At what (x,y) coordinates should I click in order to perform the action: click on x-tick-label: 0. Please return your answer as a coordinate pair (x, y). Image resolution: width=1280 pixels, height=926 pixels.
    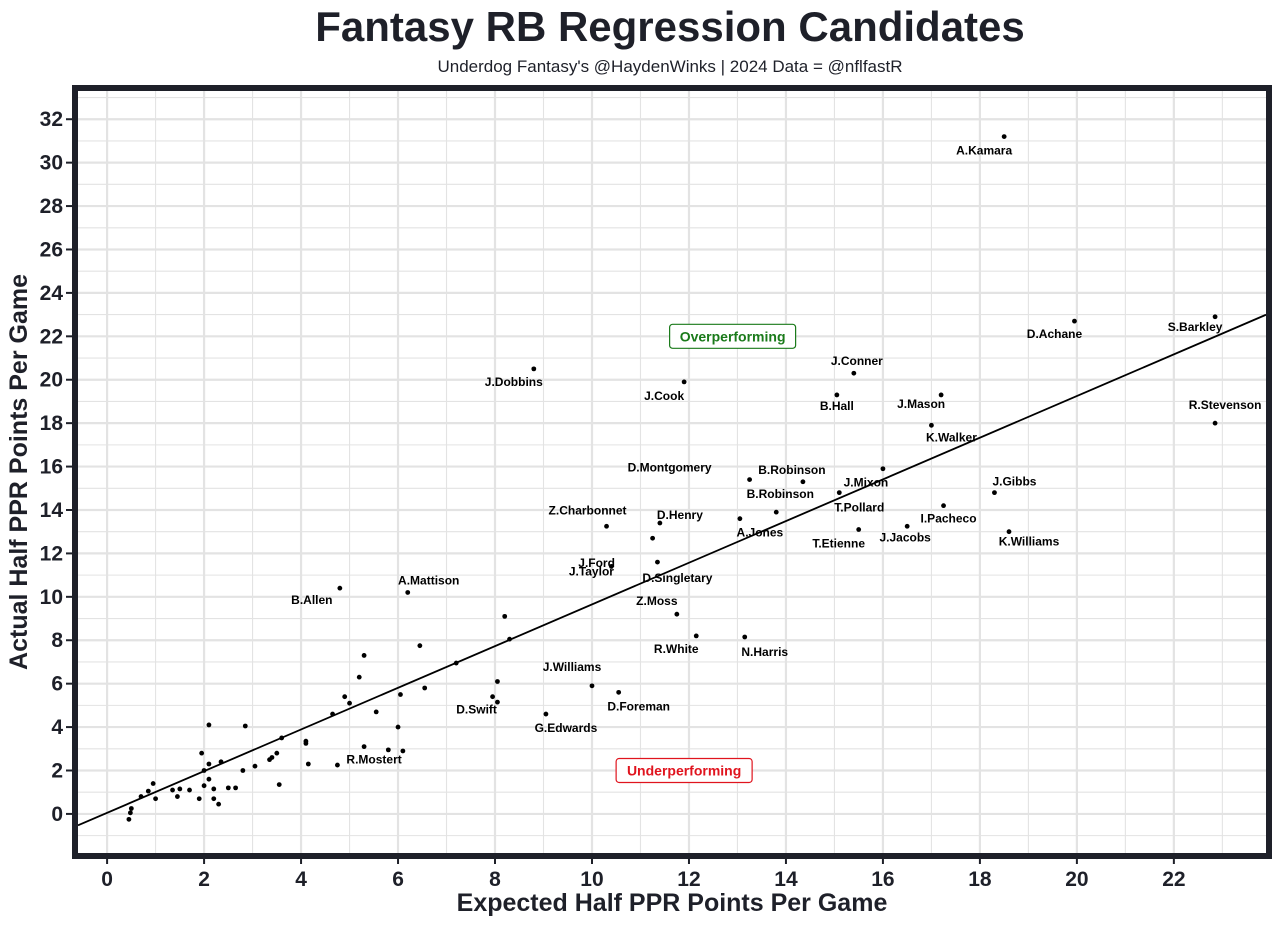
    Looking at the image, I should click on (107, 879).